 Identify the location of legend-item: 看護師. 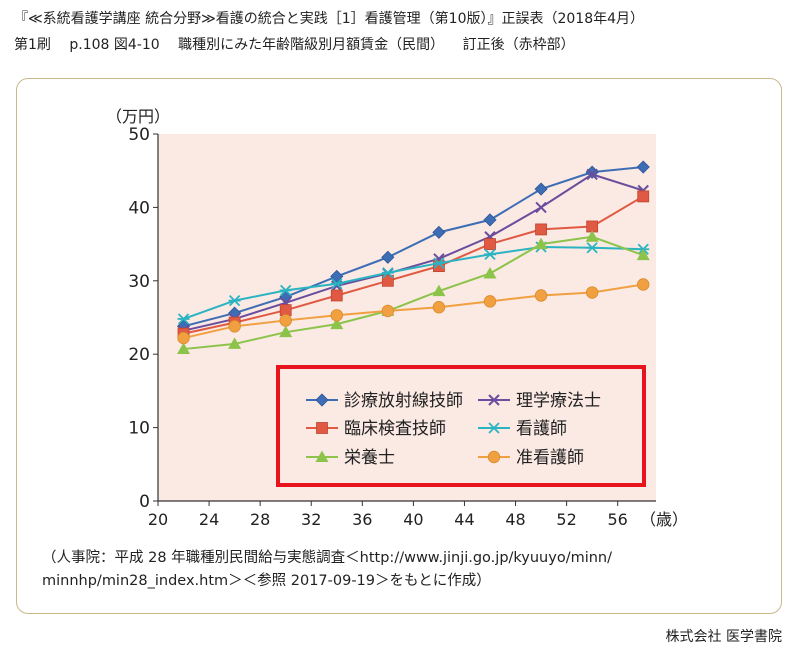
(522, 429).